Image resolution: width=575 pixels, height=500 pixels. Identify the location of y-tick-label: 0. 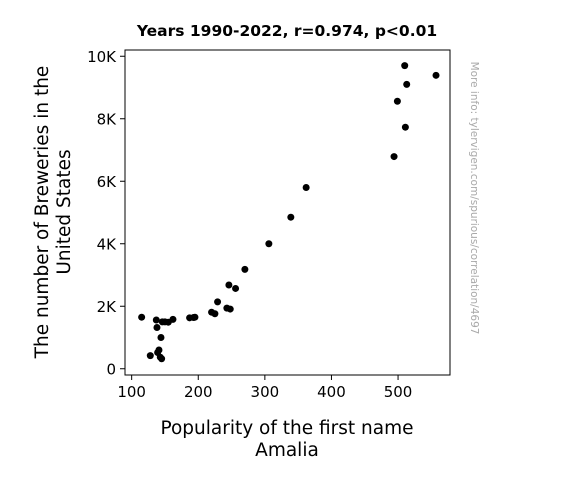
(111, 369).